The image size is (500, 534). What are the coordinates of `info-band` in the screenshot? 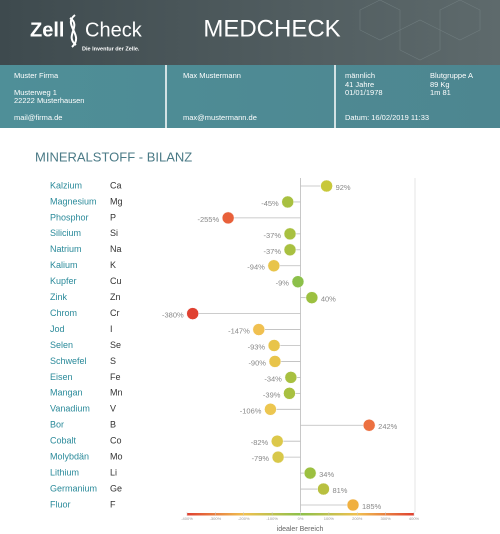 It's located at (250, 96).